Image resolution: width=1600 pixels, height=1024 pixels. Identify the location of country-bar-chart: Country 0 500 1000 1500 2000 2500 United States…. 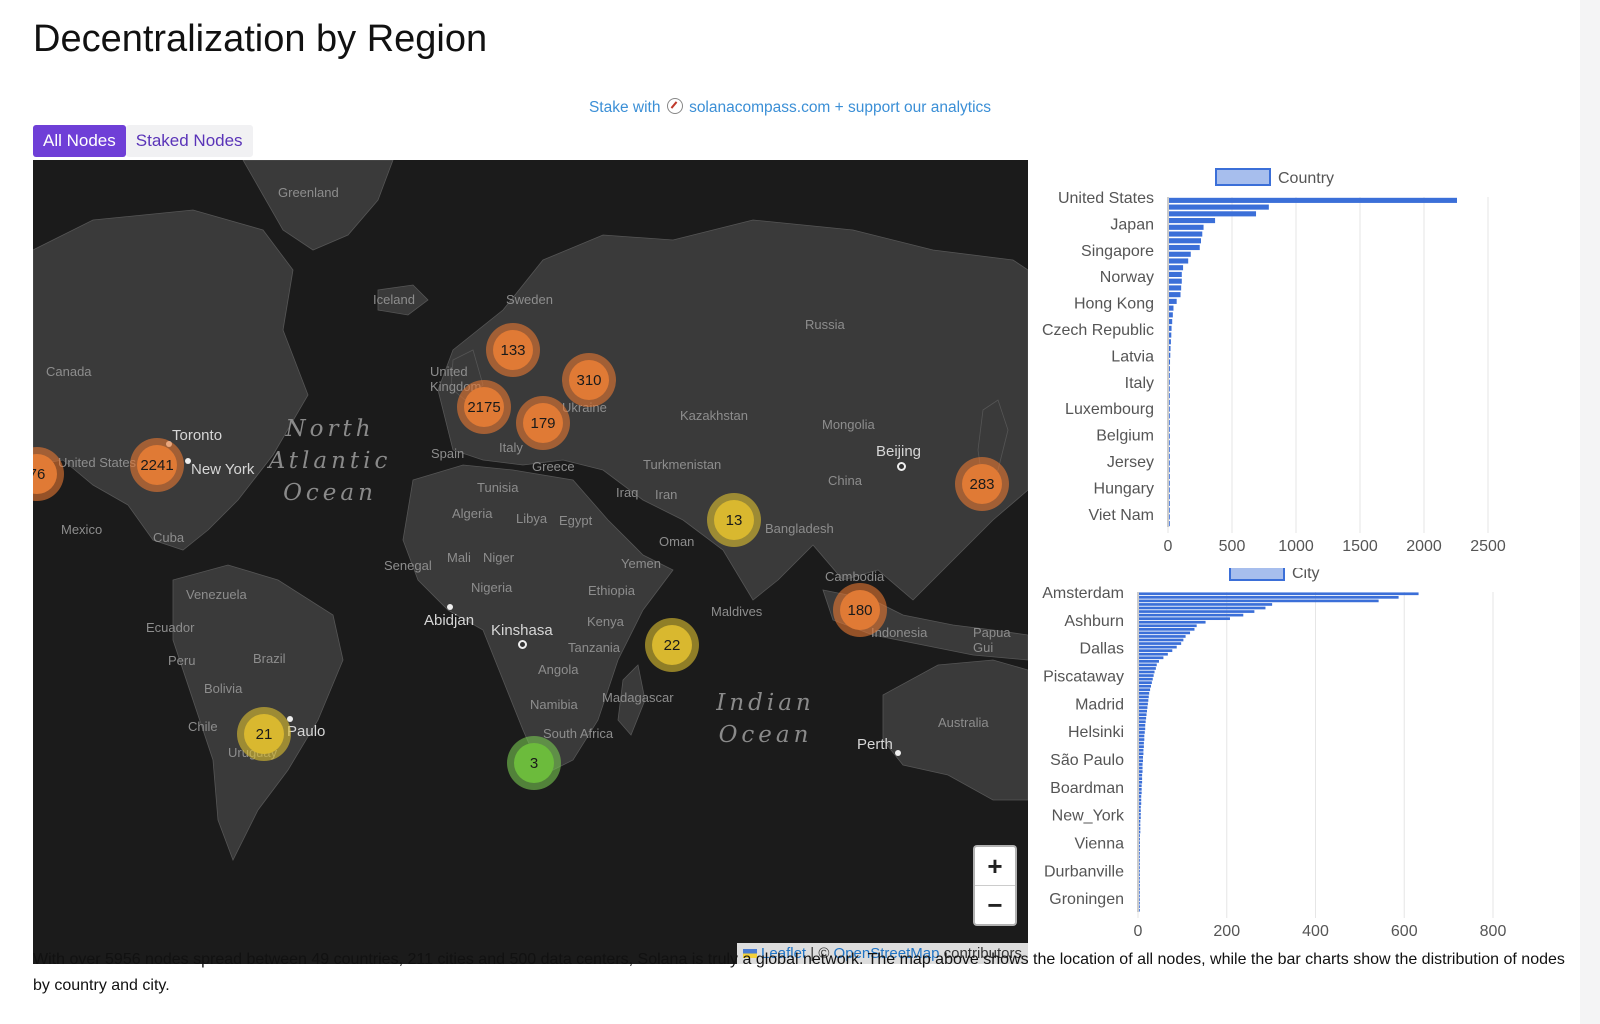
(1274, 361).